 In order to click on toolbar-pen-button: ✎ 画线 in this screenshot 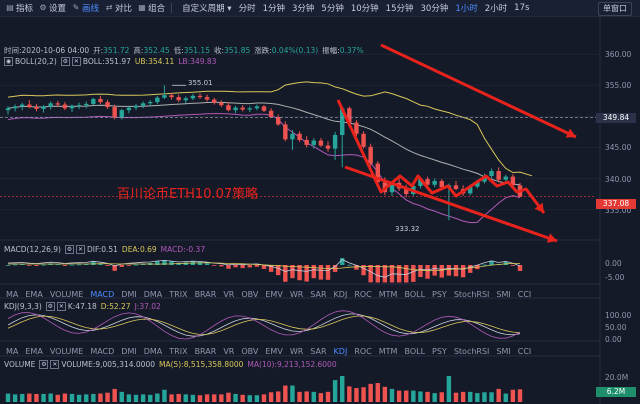, I will do `click(85, 8)`.